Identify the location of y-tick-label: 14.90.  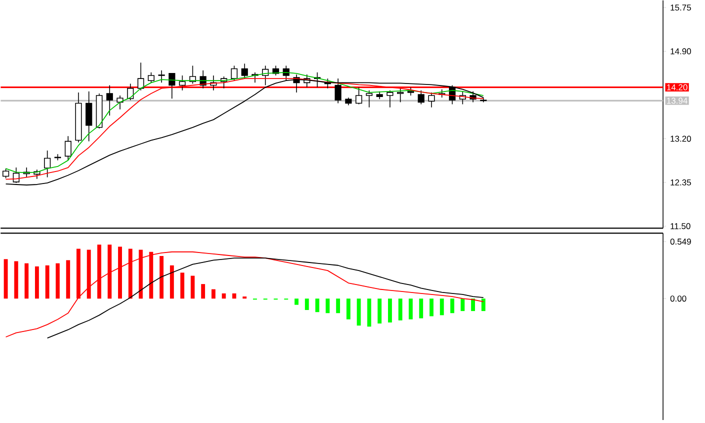
(680, 51).